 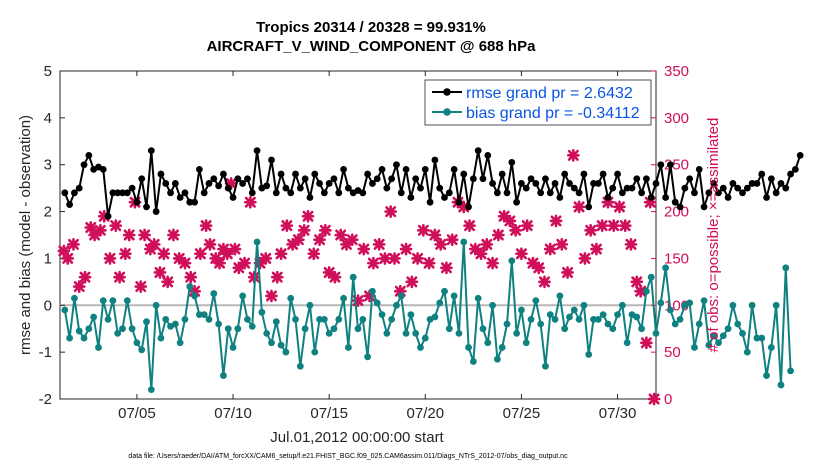 What do you see at coordinates (48, 305) in the screenshot?
I see `y-tick-label: 0` at bounding box center [48, 305].